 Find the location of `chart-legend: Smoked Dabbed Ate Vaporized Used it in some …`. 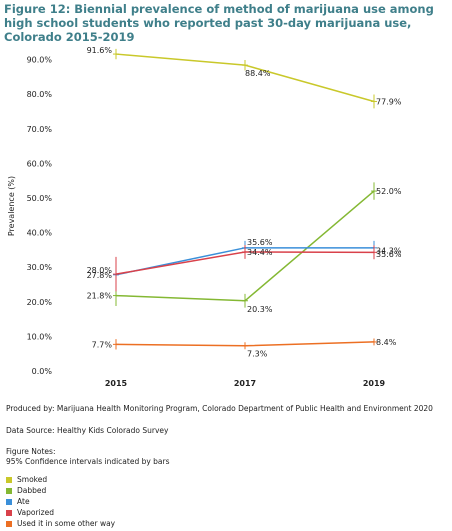

chart-legend: Smoked Dabbed Ate Vaporized Used it in some … is located at coordinates (60, 501).